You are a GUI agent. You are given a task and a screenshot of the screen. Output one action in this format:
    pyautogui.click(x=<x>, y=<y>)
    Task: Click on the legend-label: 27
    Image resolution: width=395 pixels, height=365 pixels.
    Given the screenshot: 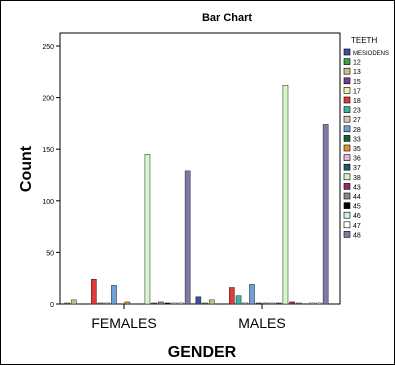 What is the action you would take?
    pyautogui.click(x=357, y=120)
    